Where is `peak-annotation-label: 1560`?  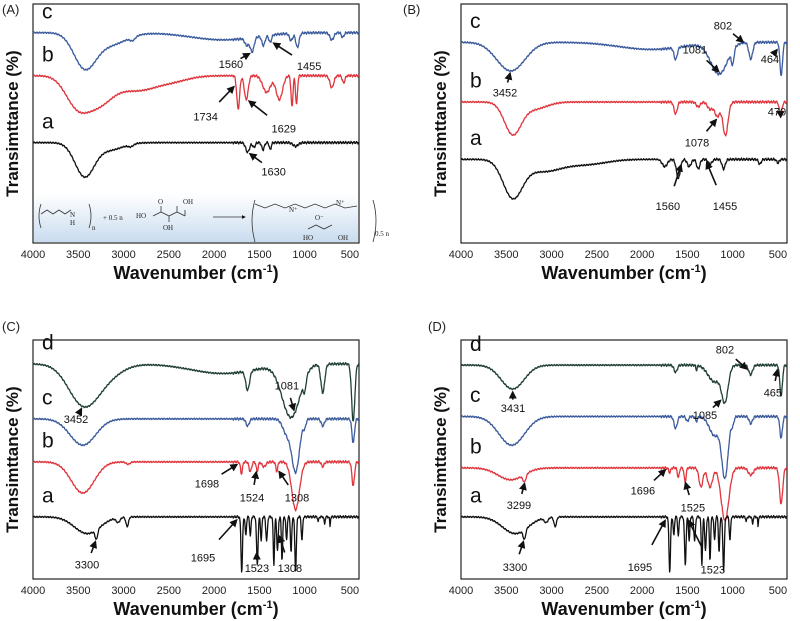 peak-annotation-label: 1560 is located at coordinates (231, 65).